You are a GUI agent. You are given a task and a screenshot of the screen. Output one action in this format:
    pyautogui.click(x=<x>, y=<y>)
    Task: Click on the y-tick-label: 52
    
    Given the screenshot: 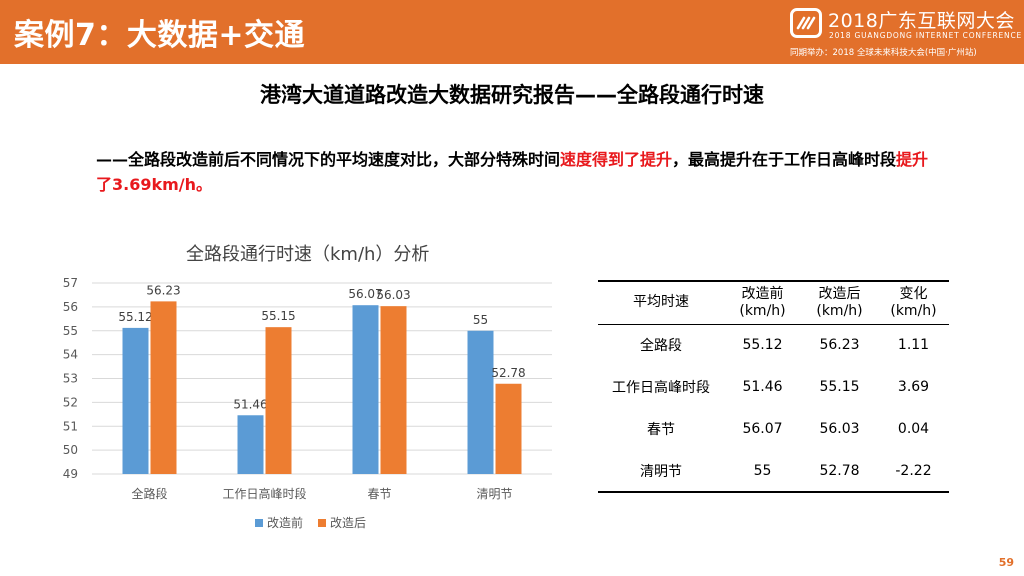 What is the action you would take?
    pyautogui.click(x=70, y=402)
    